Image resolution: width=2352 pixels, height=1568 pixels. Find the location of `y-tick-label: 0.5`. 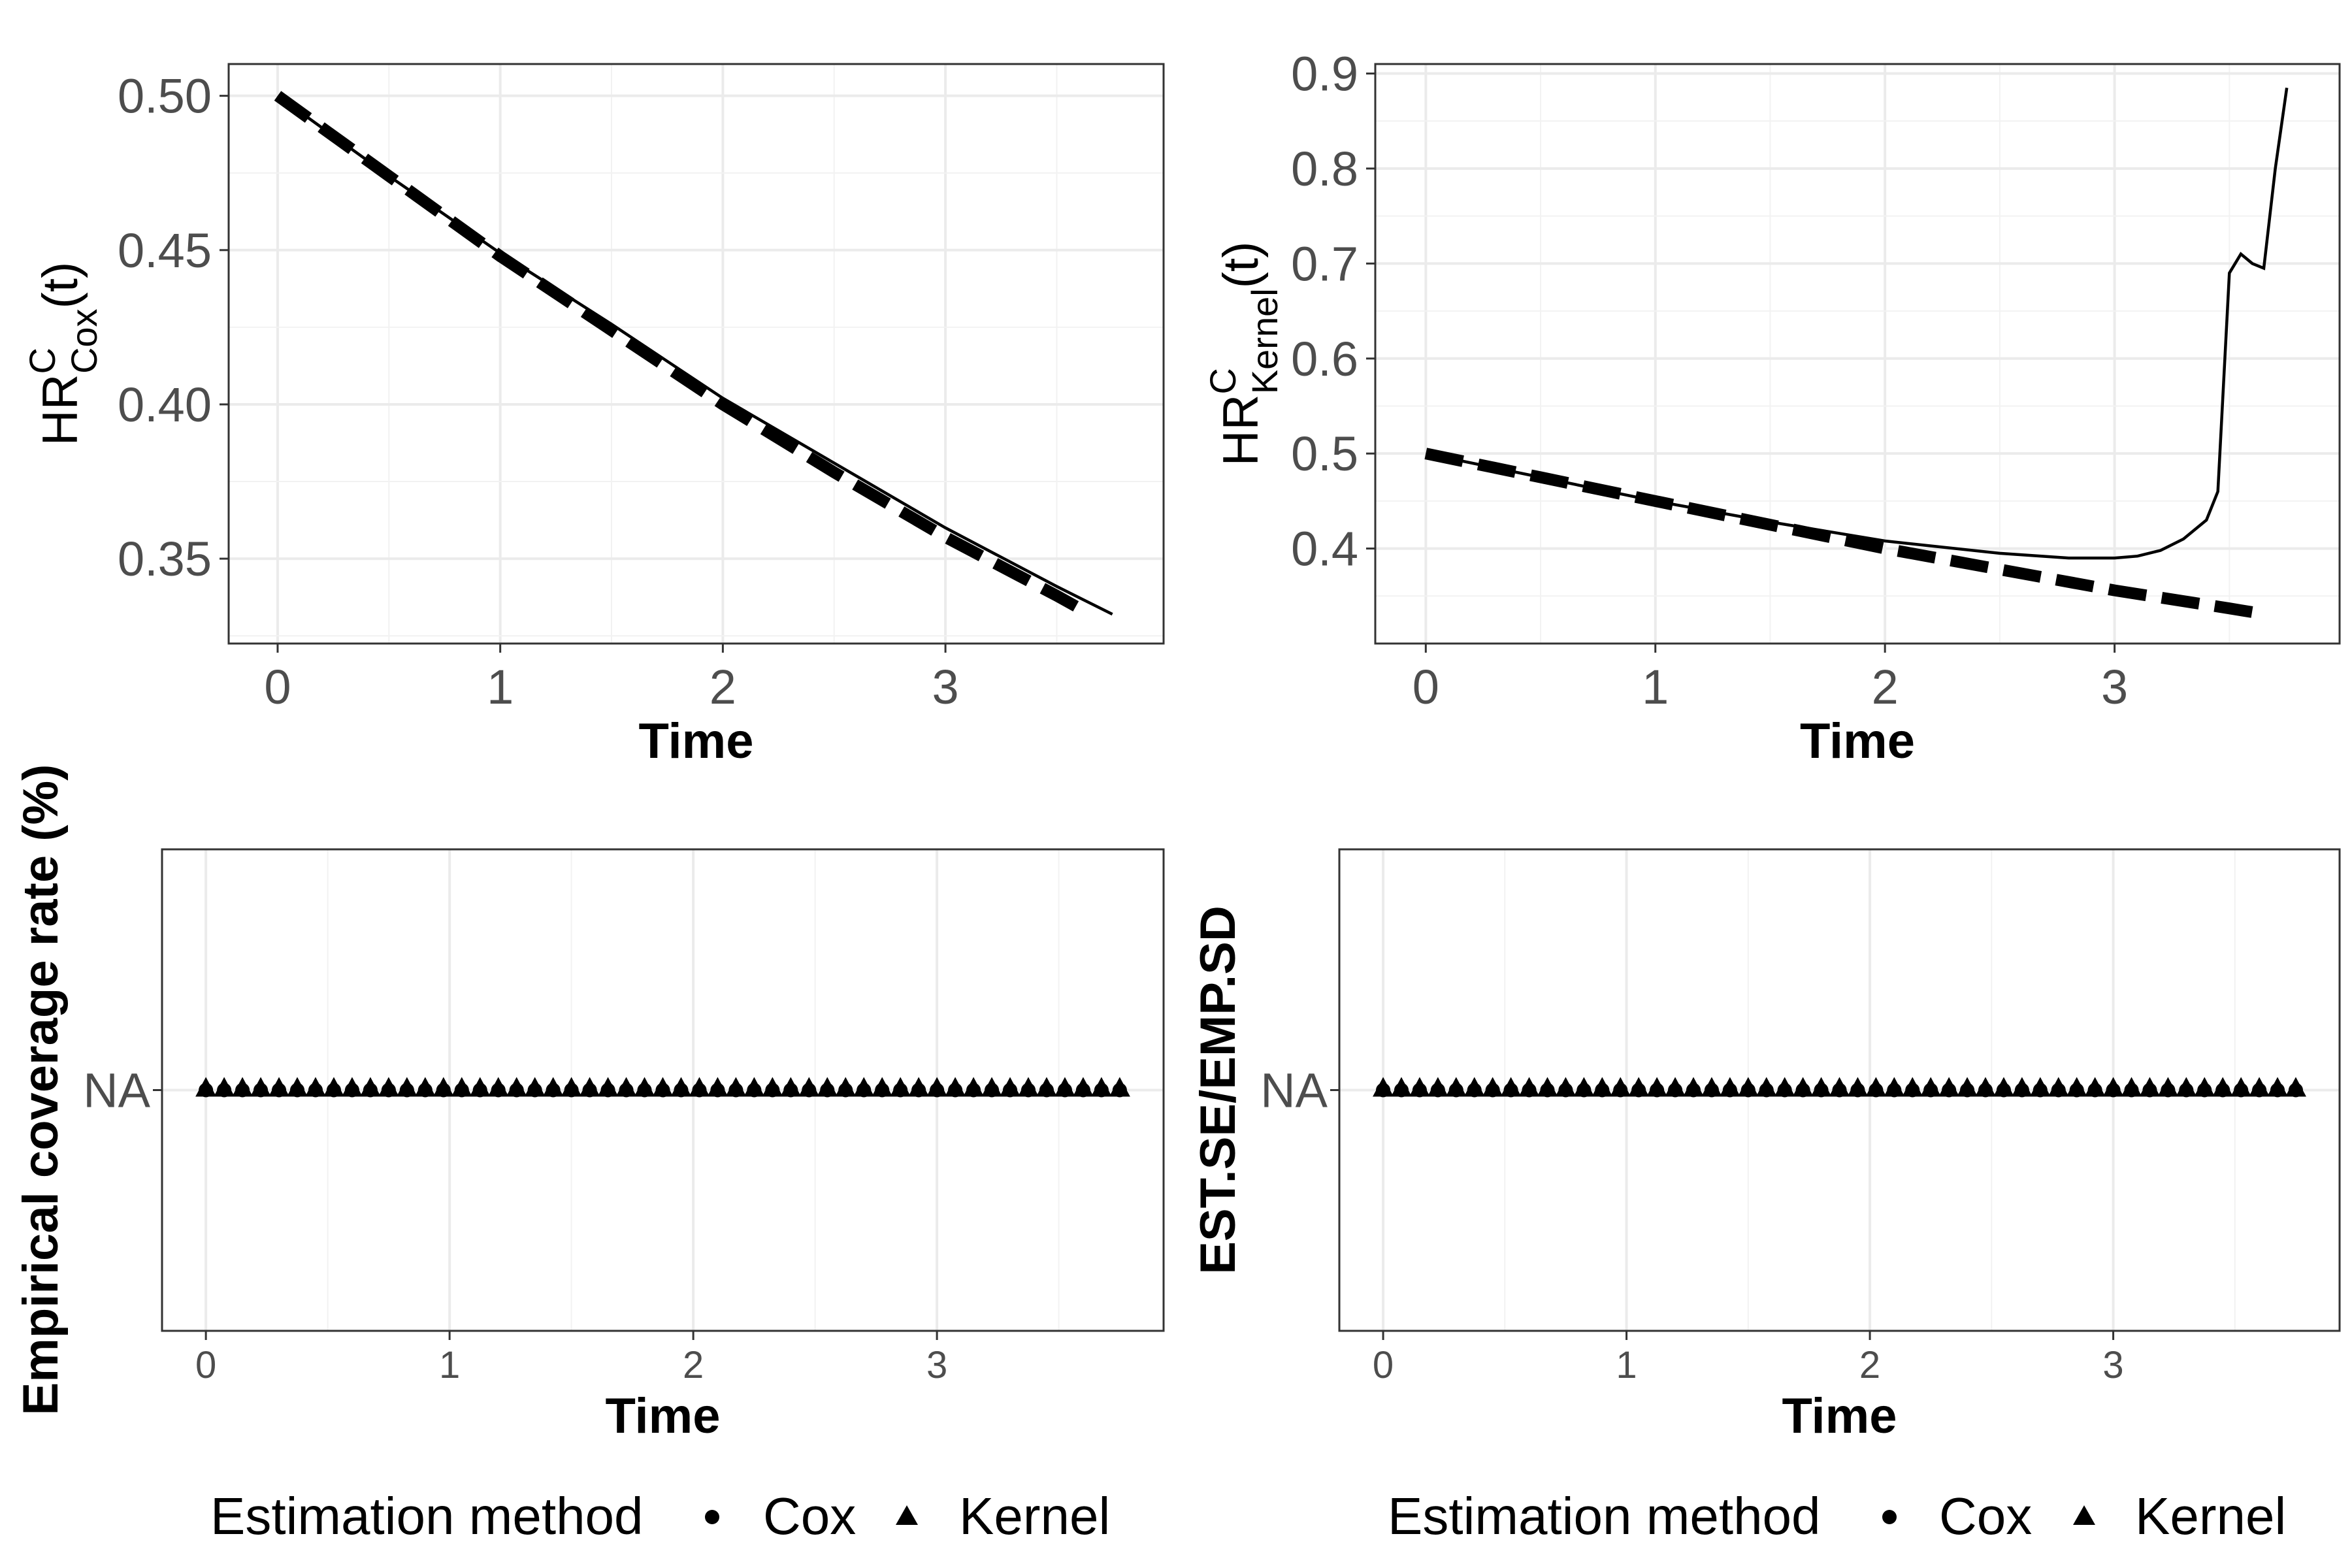

y-tick-label: 0.5 is located at coordinates (1324, 454).